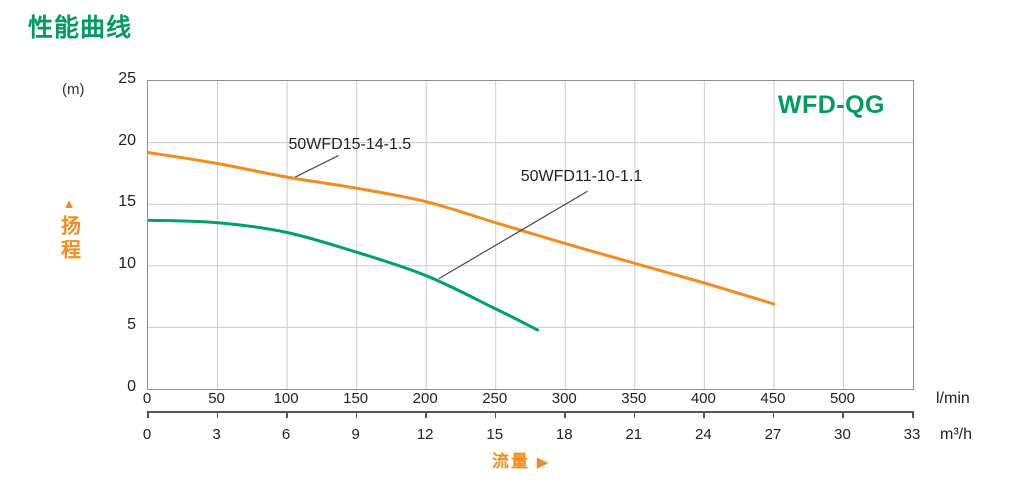 The width and height of the screenshot is (1013, 483). I want to click on right-arrow-icon: ▶, so click(542, 462).